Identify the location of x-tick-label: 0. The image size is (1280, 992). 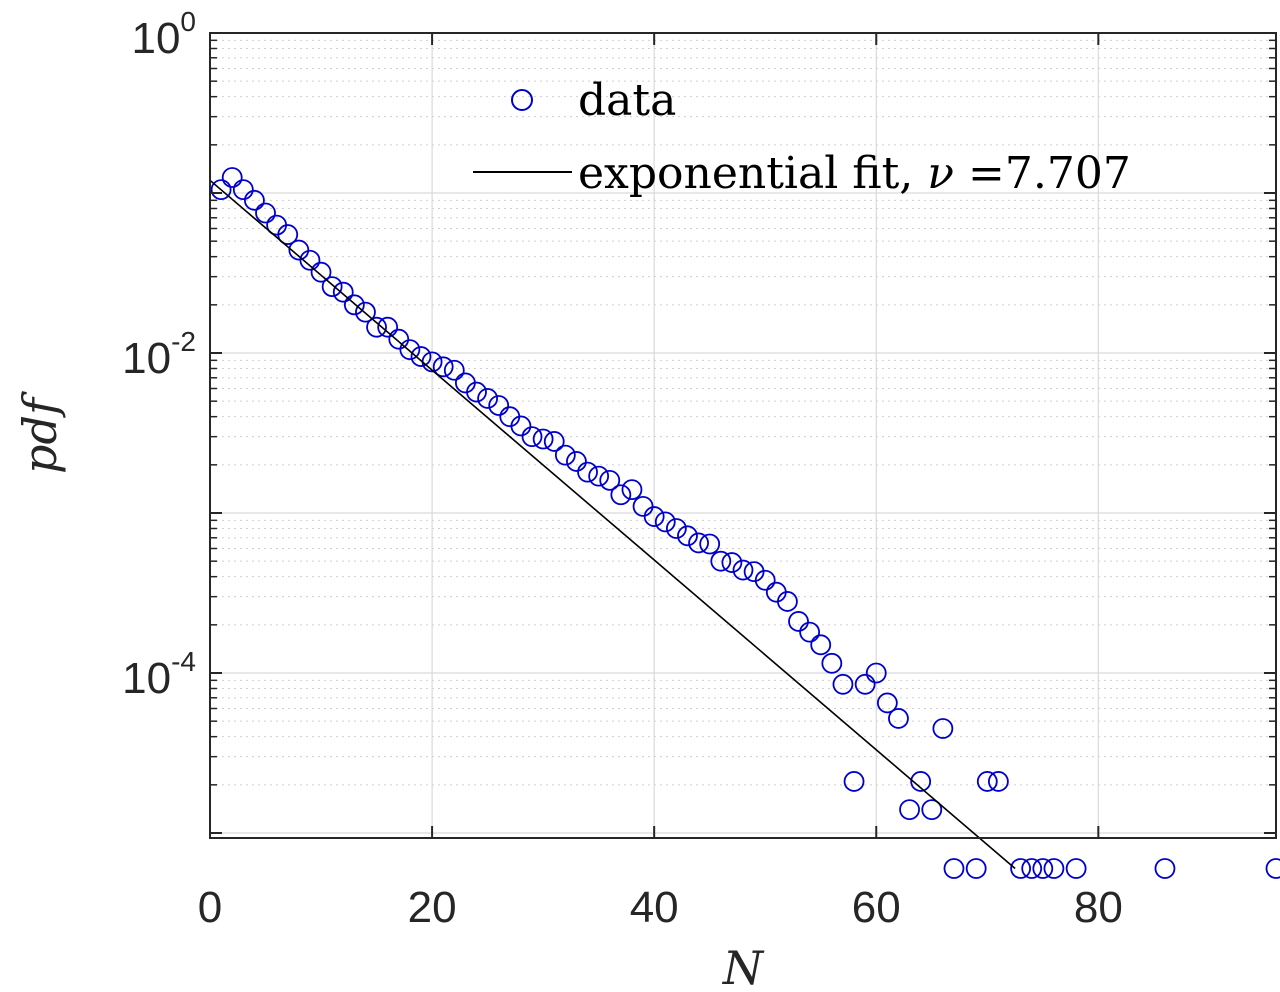
(210, 907).